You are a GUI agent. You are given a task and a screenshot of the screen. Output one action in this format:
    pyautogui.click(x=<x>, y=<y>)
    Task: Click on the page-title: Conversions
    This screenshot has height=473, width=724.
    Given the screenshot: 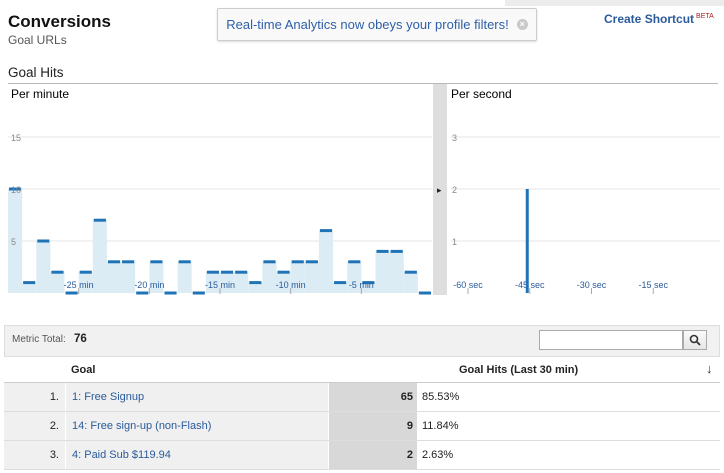 What is the action you would take?
    pyautogui.click(x=59, y=21)
    